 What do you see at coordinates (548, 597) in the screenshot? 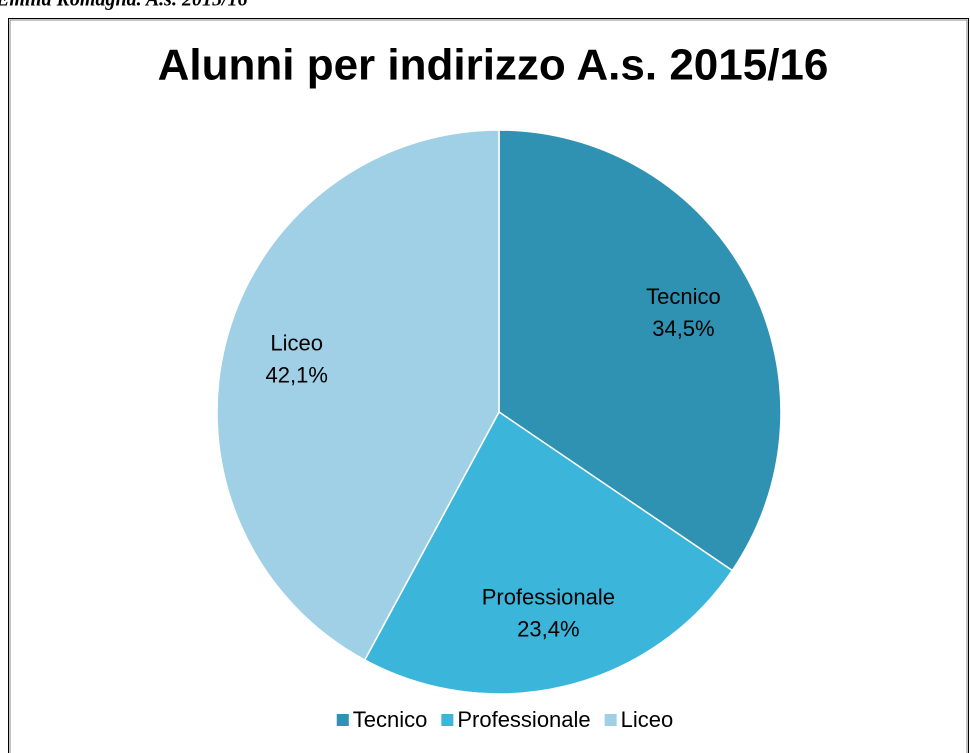
I see `slice-label: Professionale` at bounding box center [548, 597].